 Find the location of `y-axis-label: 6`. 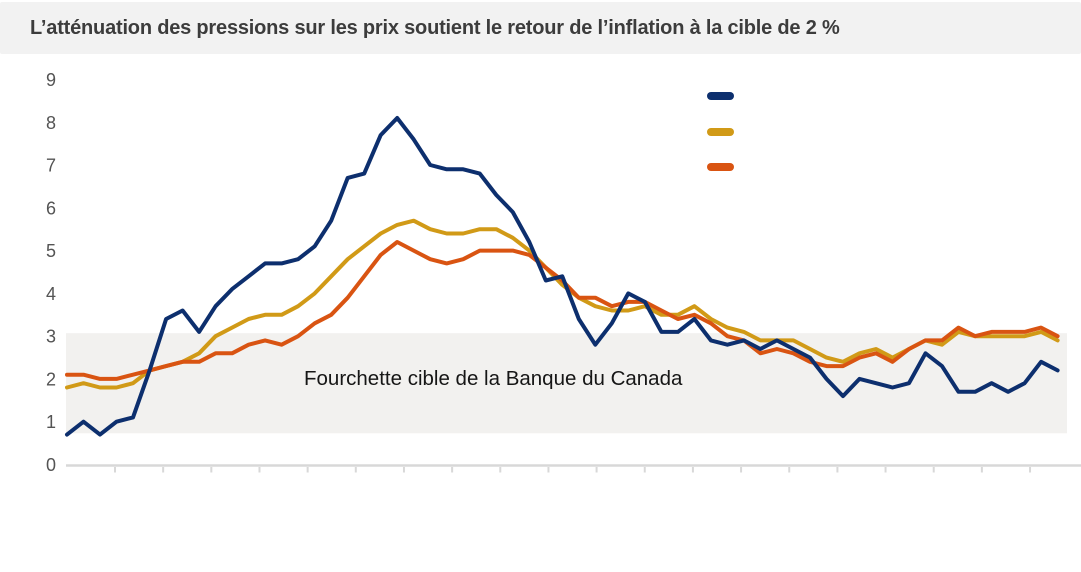

y-axis-label: 6 is located at coordinates (51, 208).